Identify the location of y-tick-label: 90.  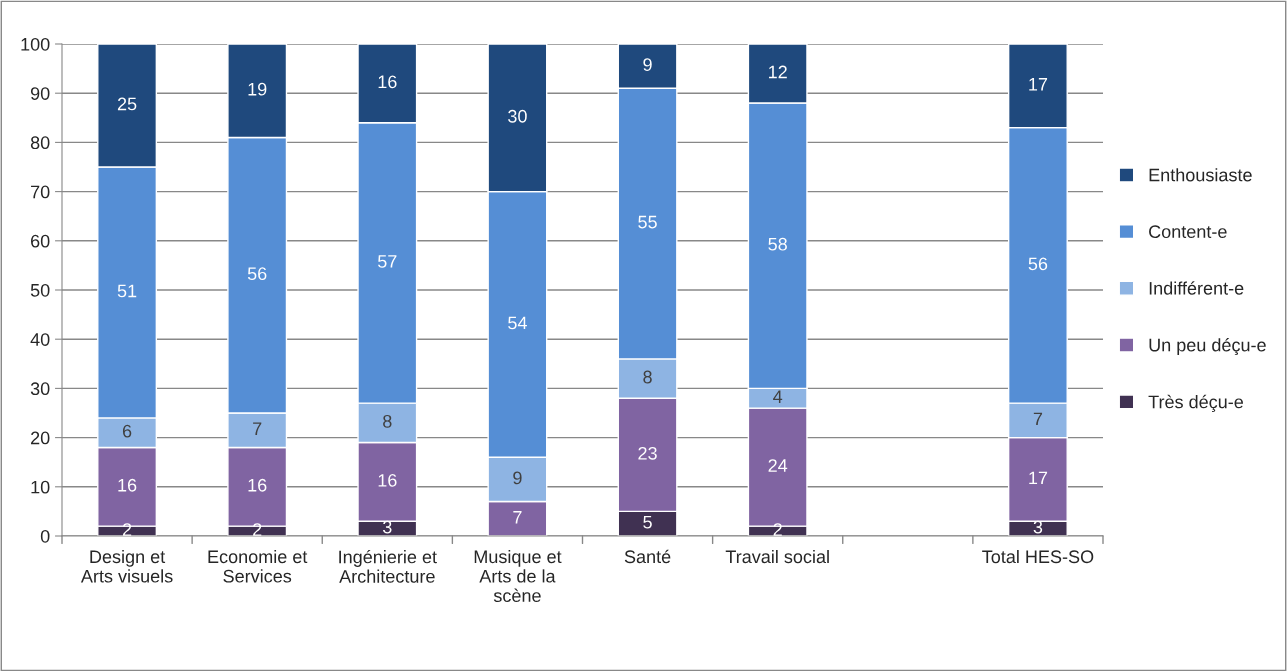
(40, 93).